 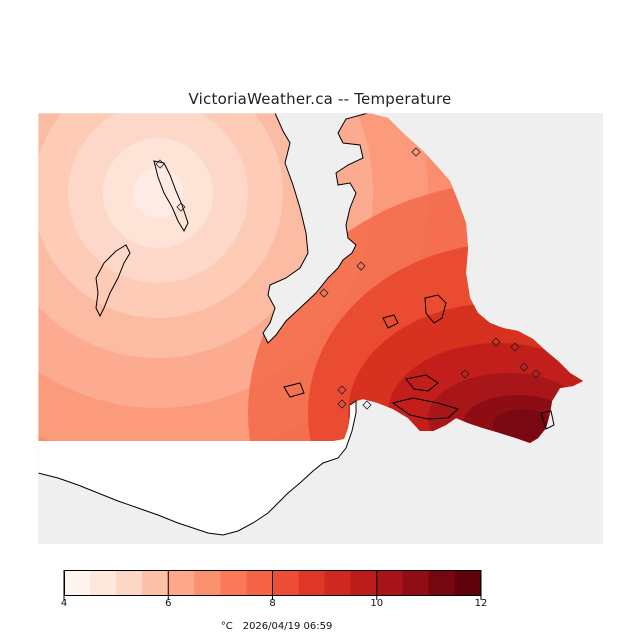 I want to click on colorbar, so click(x=272, y=585).